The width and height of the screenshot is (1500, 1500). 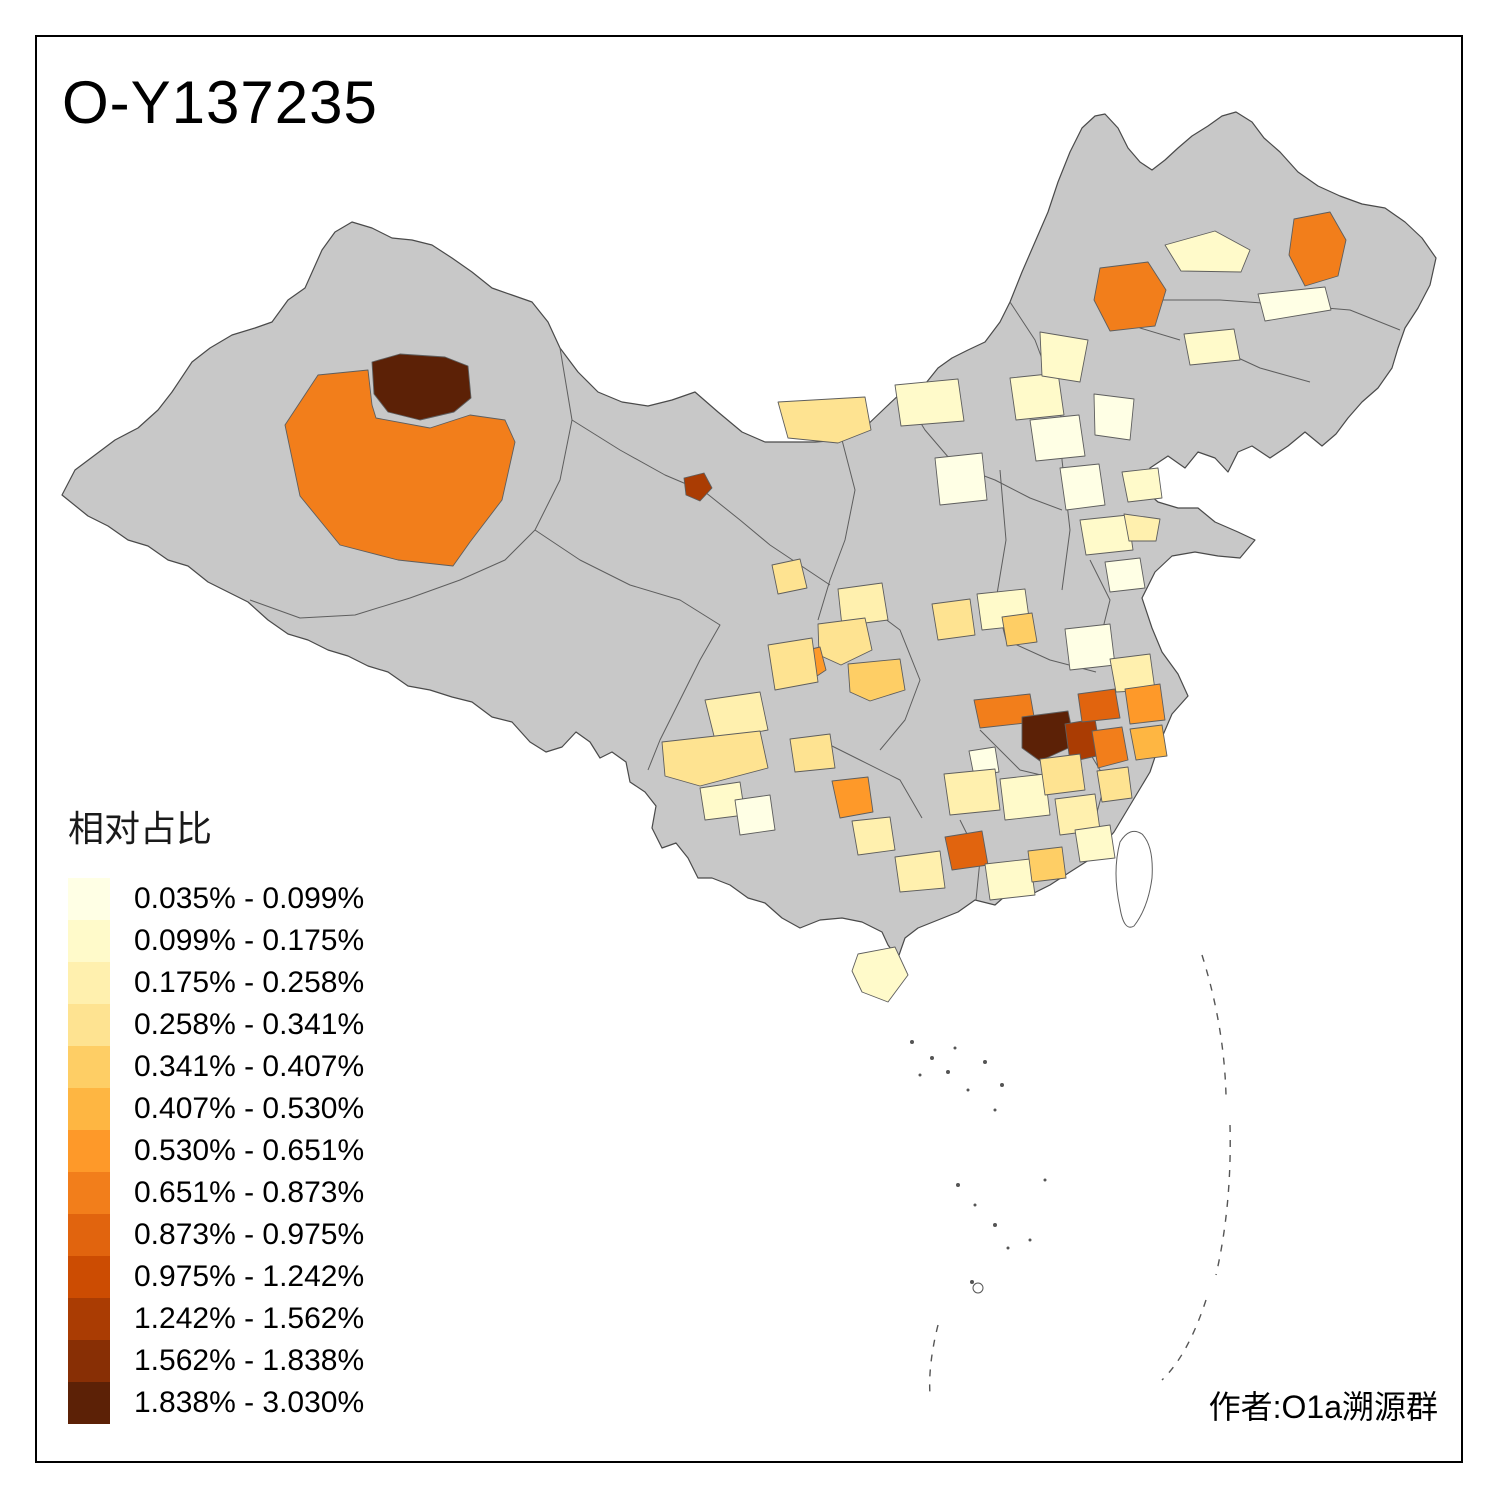 I want to click on legend-item: 0.341% - 0.407%, so click(x=216, y=1067).